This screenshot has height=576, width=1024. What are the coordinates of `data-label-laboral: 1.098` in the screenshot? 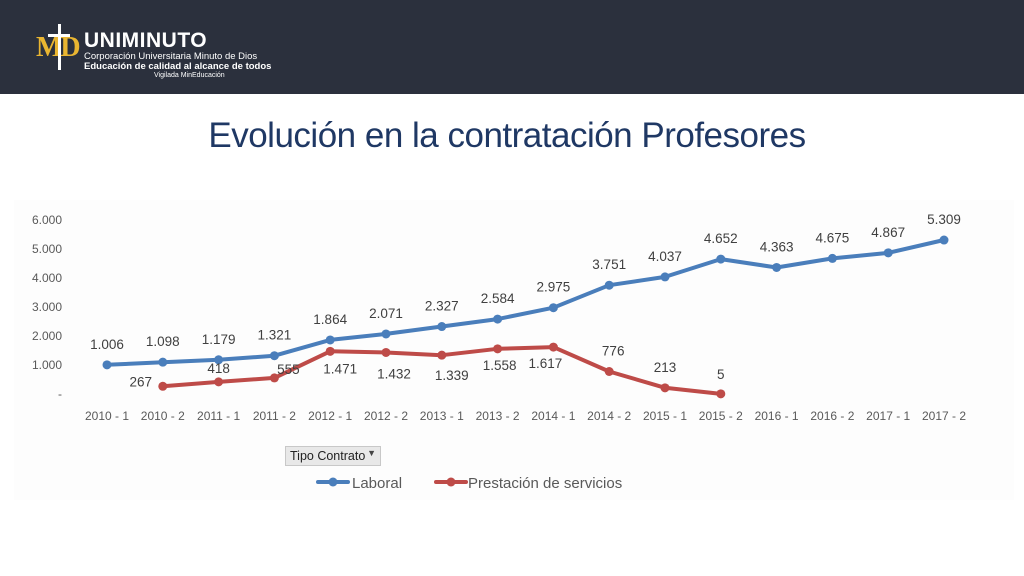 It's located at (163, 341).